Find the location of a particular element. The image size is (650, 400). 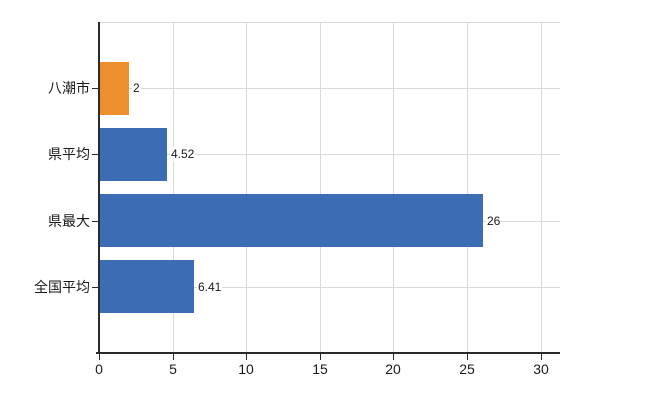

plot-top-border is located at coordinates (329, 22).